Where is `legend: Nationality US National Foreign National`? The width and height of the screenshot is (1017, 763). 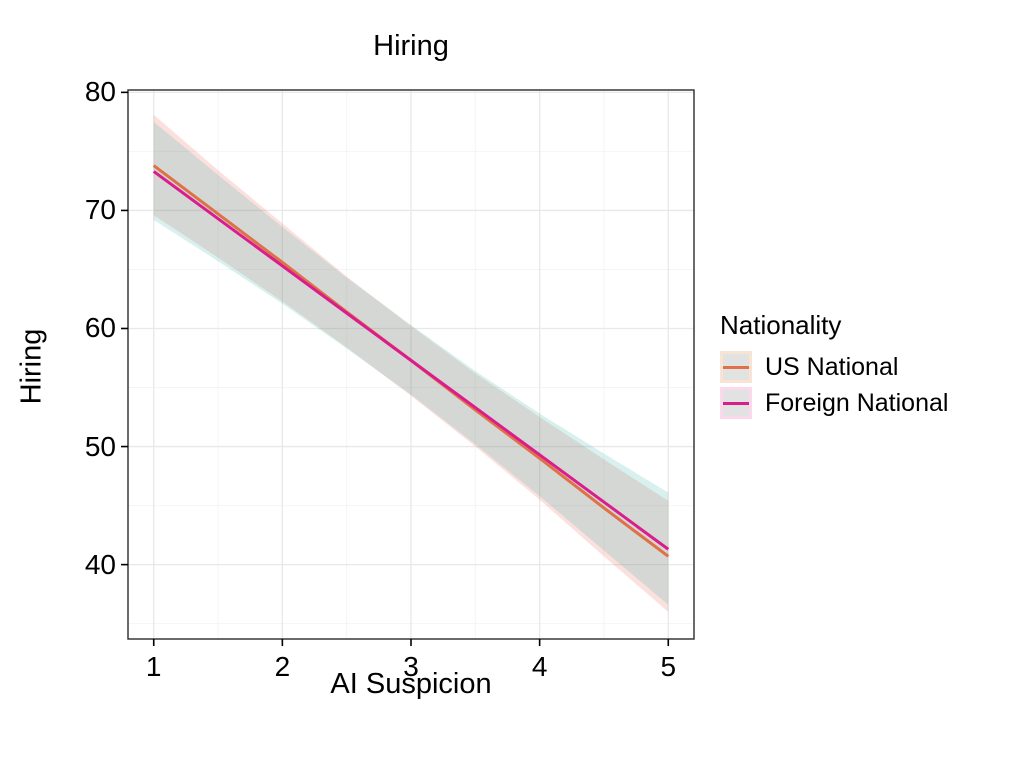
legend: Nationality US National Foreign National is located at coordinates (834, 366).